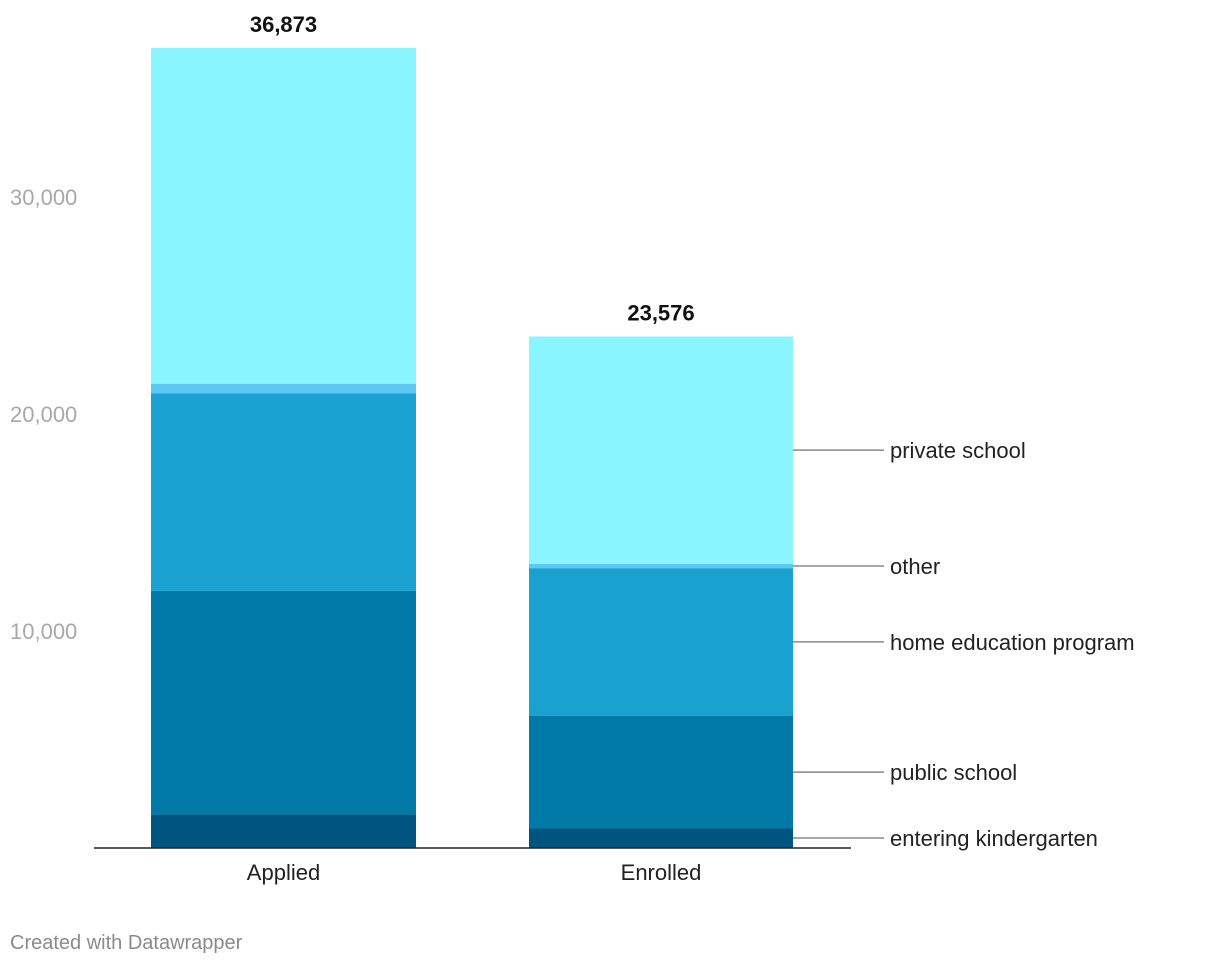 The width and height of the screenshot is (1220, 968). I want to click on legend-label: entering kindergarten, so click(994, 838).